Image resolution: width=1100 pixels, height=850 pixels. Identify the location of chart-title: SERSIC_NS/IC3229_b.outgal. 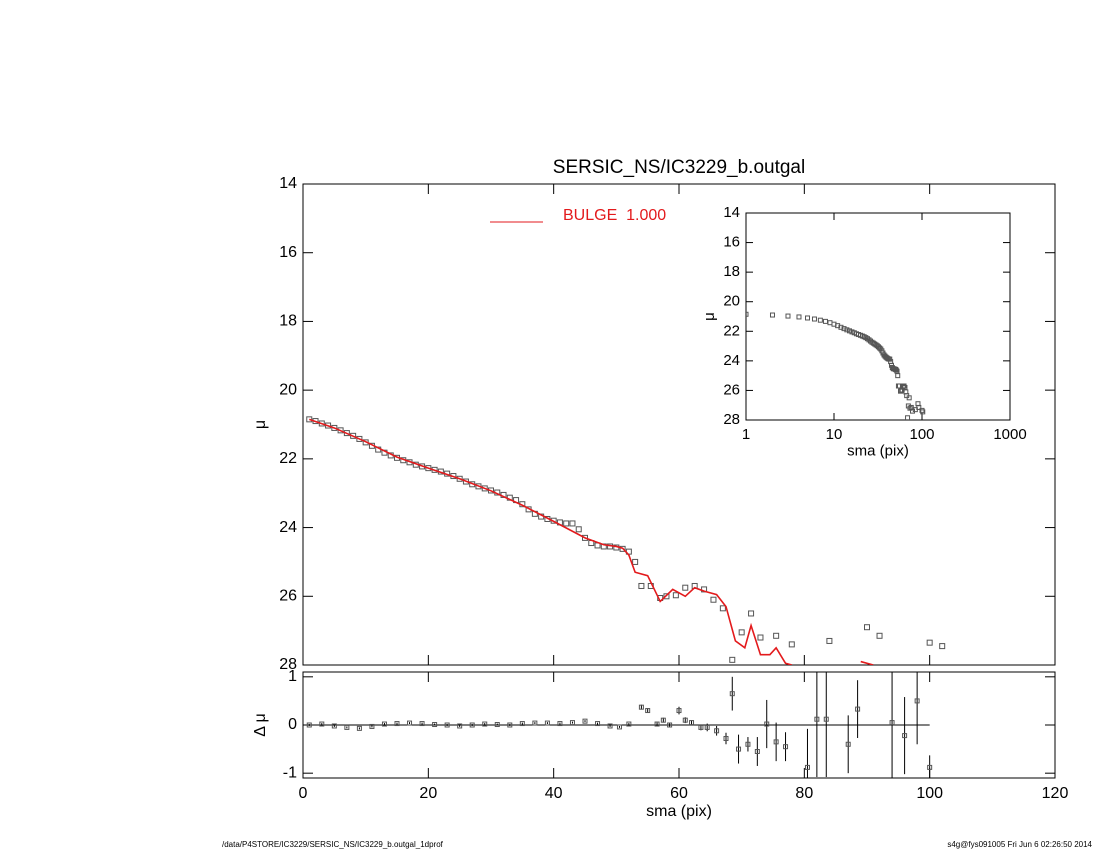
(679, 167).